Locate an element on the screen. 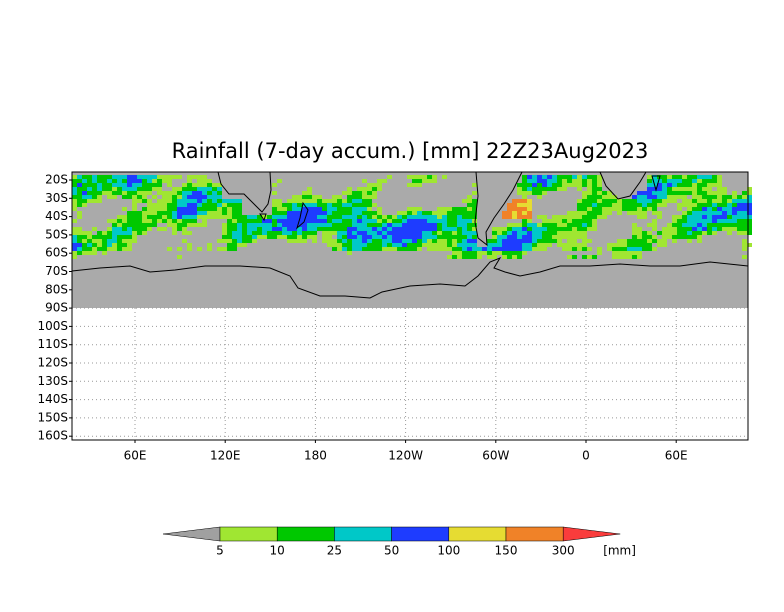 Image resolution: width=784 pixels, height=612 pixels. lat-label: 150S is located at coordinates (52, 417).